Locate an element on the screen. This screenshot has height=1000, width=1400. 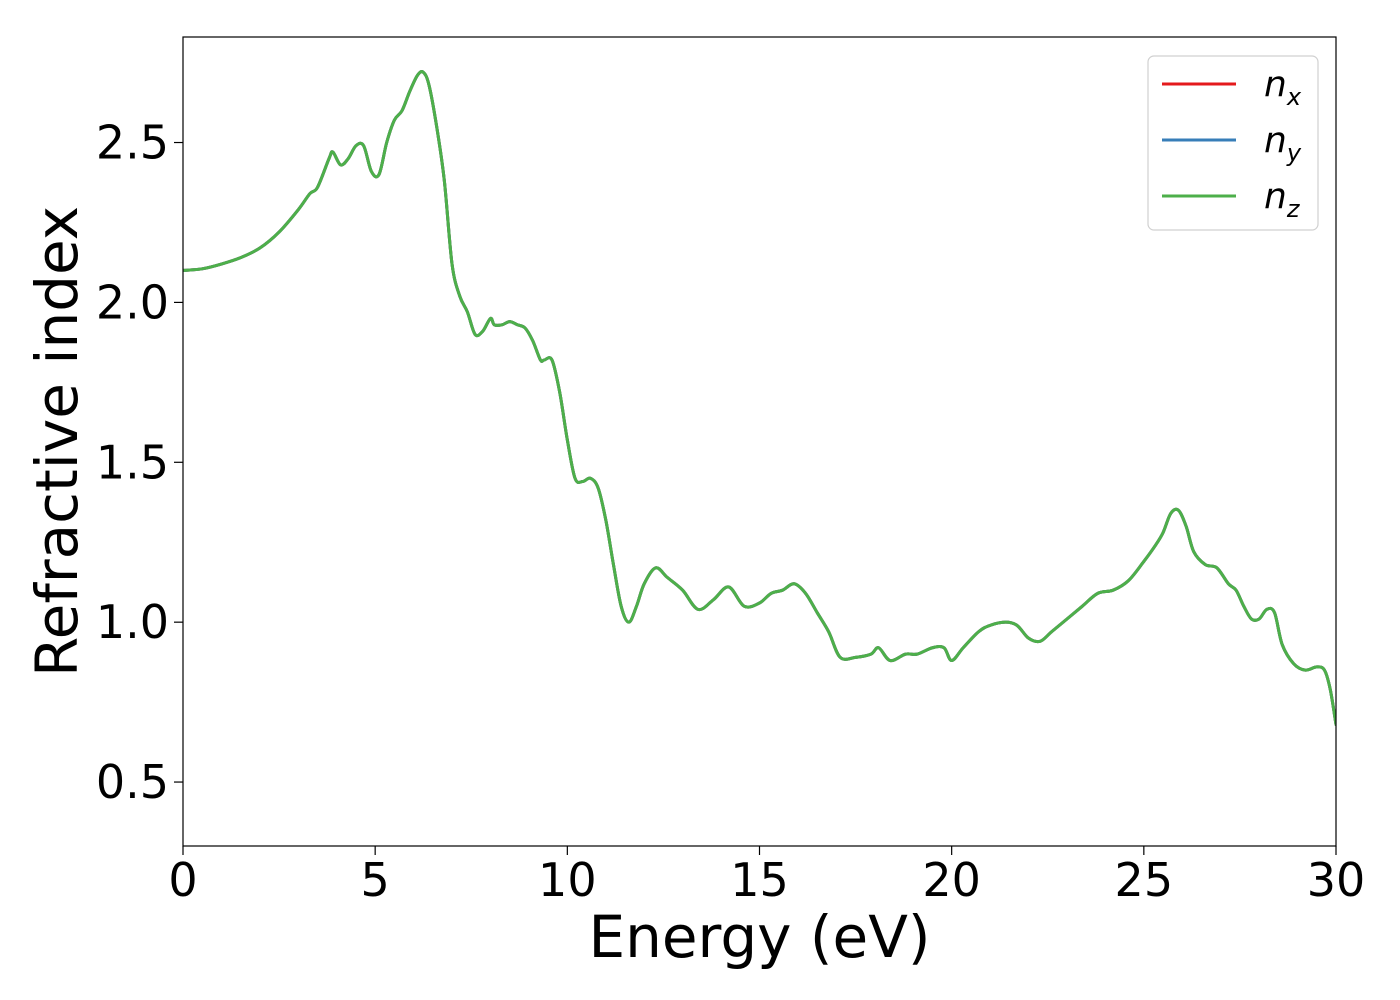
x-tick-label: 0 is located at coordinates (182, 880).